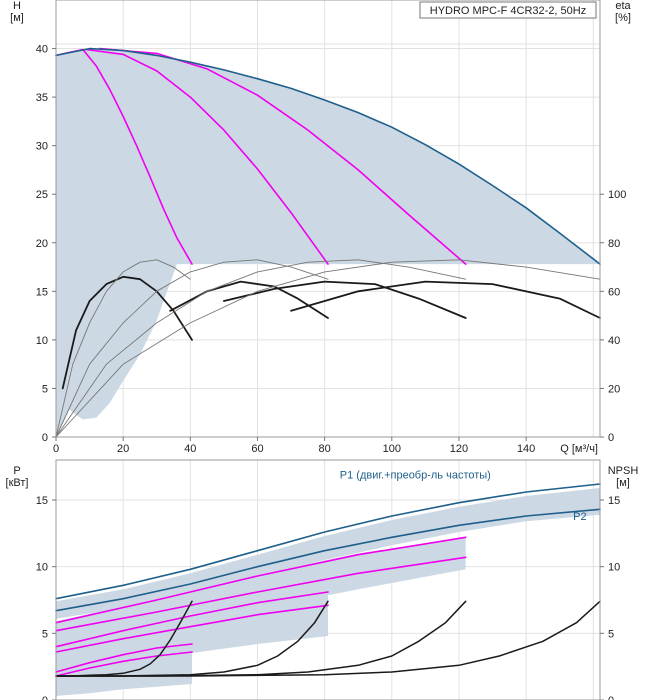  Describe the element at coordinates (623, 483) in the screenshot. I see `y2-axis-label: [м]` at that location.